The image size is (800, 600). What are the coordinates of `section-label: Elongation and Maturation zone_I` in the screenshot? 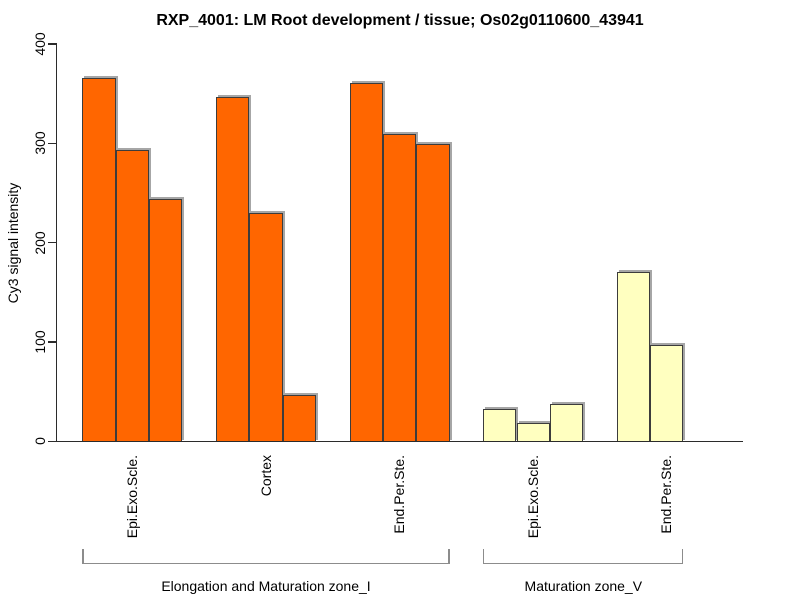 It's located at (266, 586).